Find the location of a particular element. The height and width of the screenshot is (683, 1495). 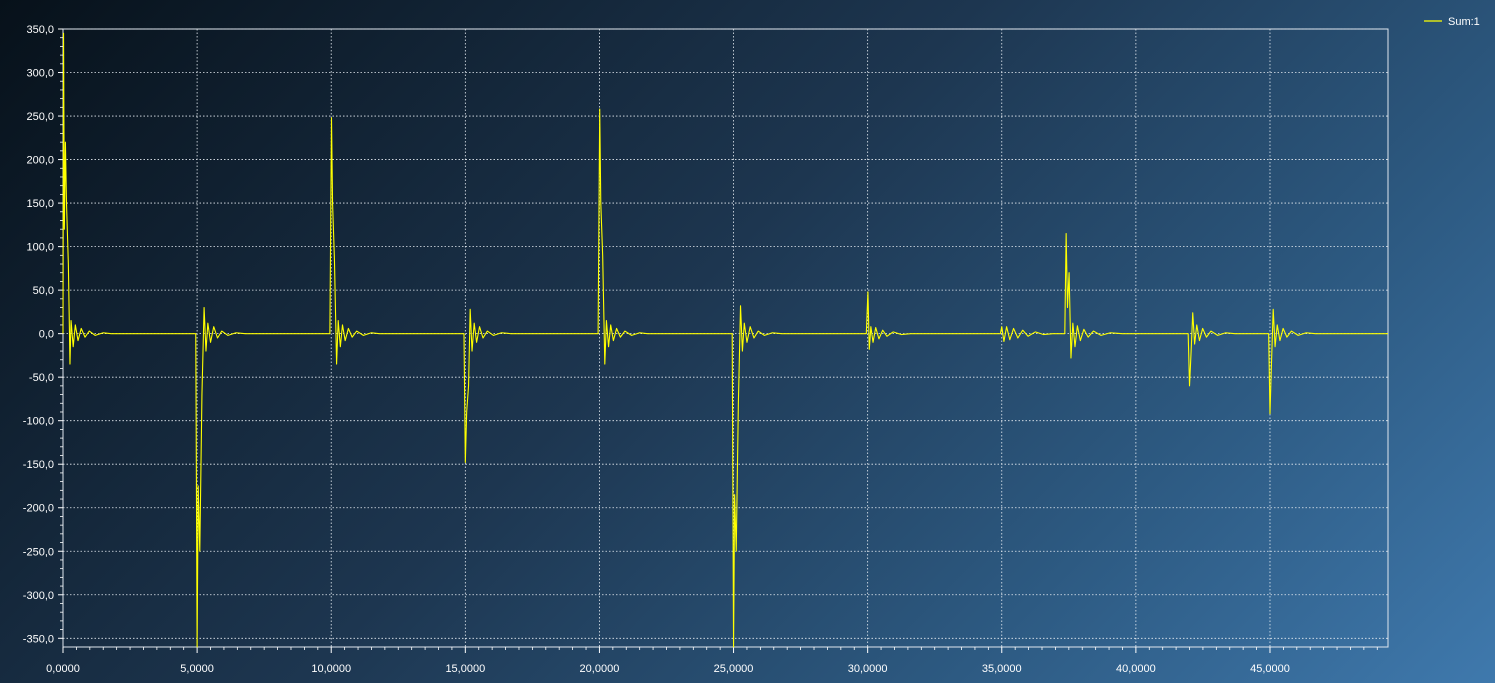

x-tick-label: 30,0000 is located at coordinates (868, 669).